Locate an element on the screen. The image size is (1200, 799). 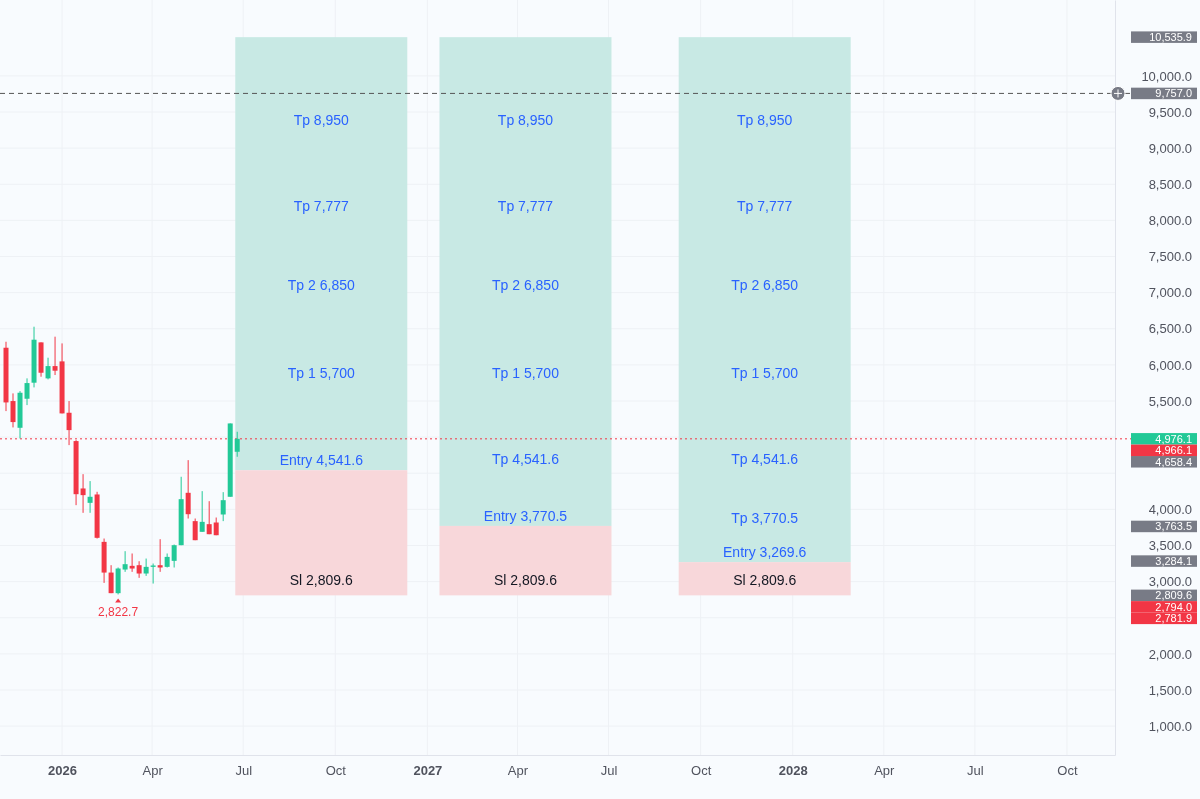
y-tick-label: 7,000.0 is located at coordinates (1170, 293).